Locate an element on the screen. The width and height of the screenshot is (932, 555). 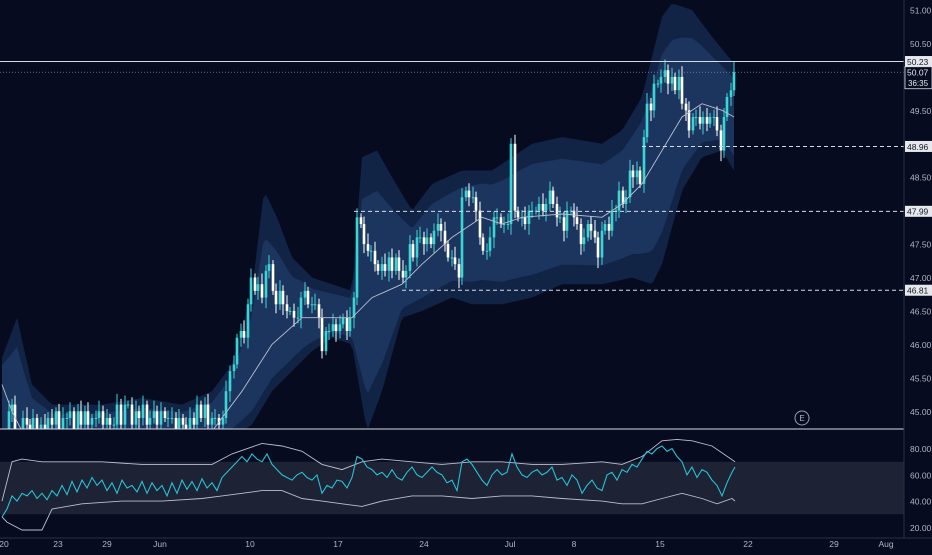
earnings-event-label: E is located at coordinates (801, 418).